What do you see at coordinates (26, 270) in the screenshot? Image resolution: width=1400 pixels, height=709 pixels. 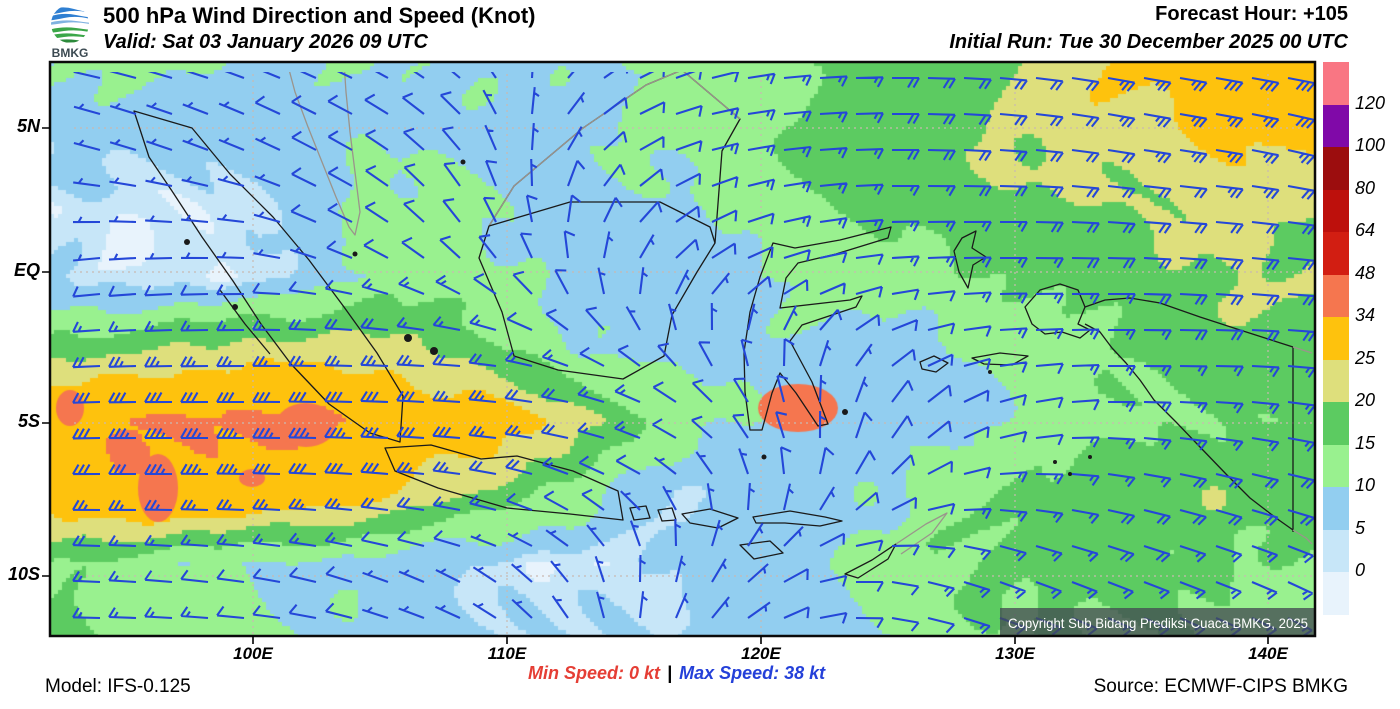 I see `latitude-label: EQ` at bounding box center [26, 270].